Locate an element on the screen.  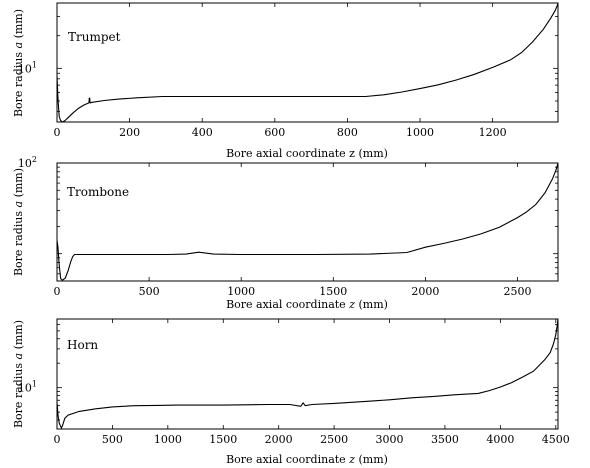
x-tick-label: 800 is located at coordinates (347, 132).